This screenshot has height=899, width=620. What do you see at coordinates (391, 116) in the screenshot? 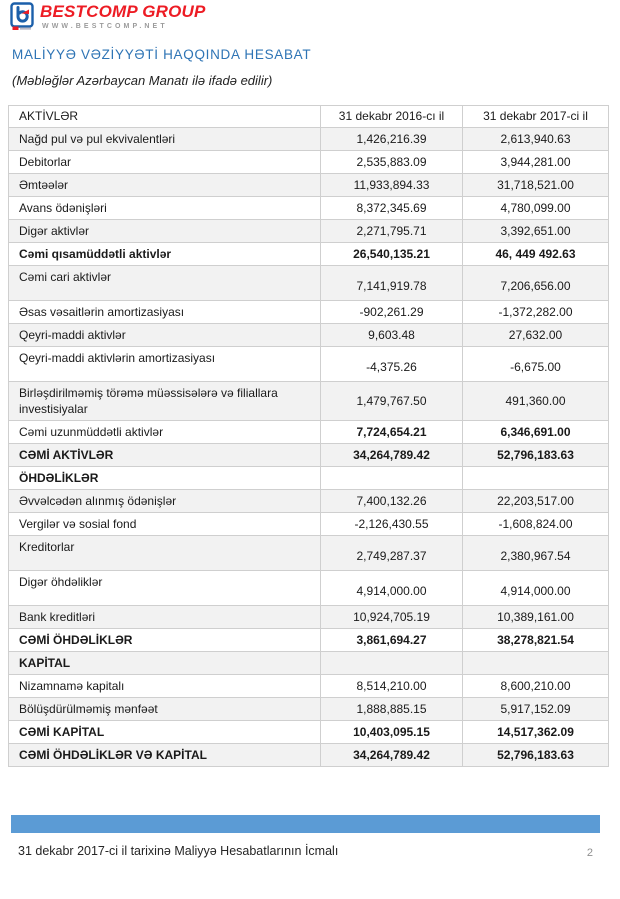
I see `column-header-2016: 31 dekabr 2016-cı il` at bounding box center [391, 116].